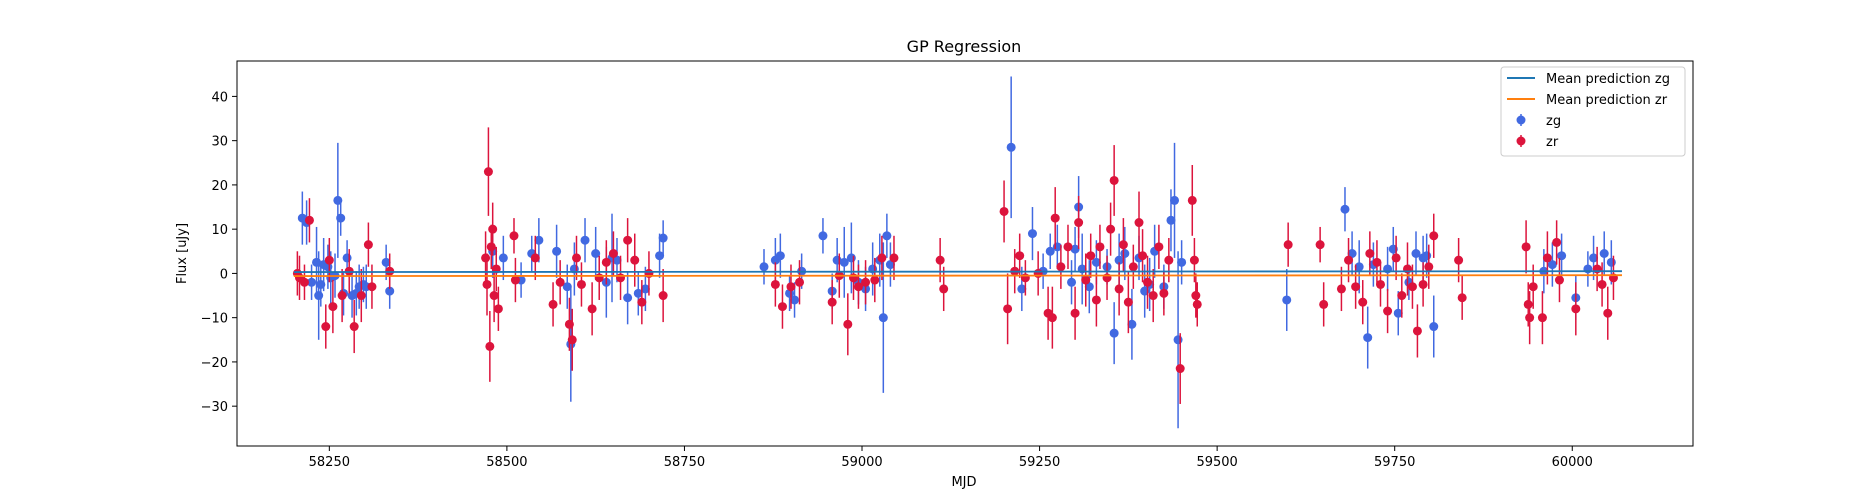  Describe the element at coordinates (214, 363) in the screenshot. I see `y-tick-label: −20` at that location.